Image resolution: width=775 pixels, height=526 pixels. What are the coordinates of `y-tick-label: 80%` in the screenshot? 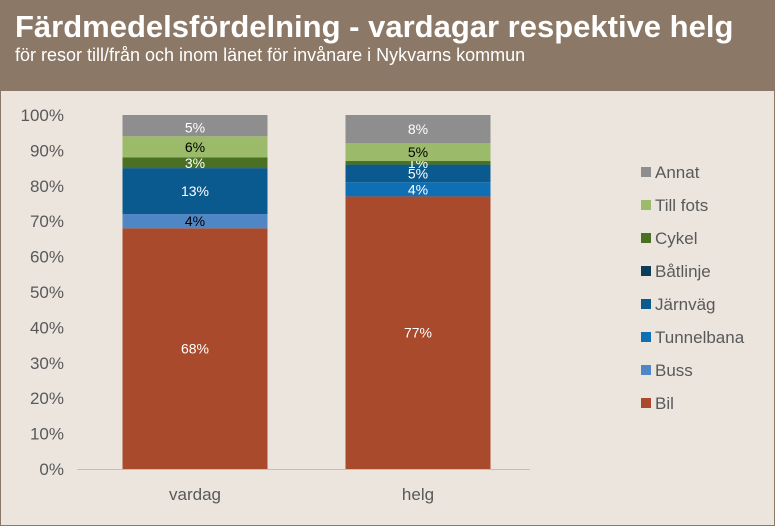 It's located at (47, 186).